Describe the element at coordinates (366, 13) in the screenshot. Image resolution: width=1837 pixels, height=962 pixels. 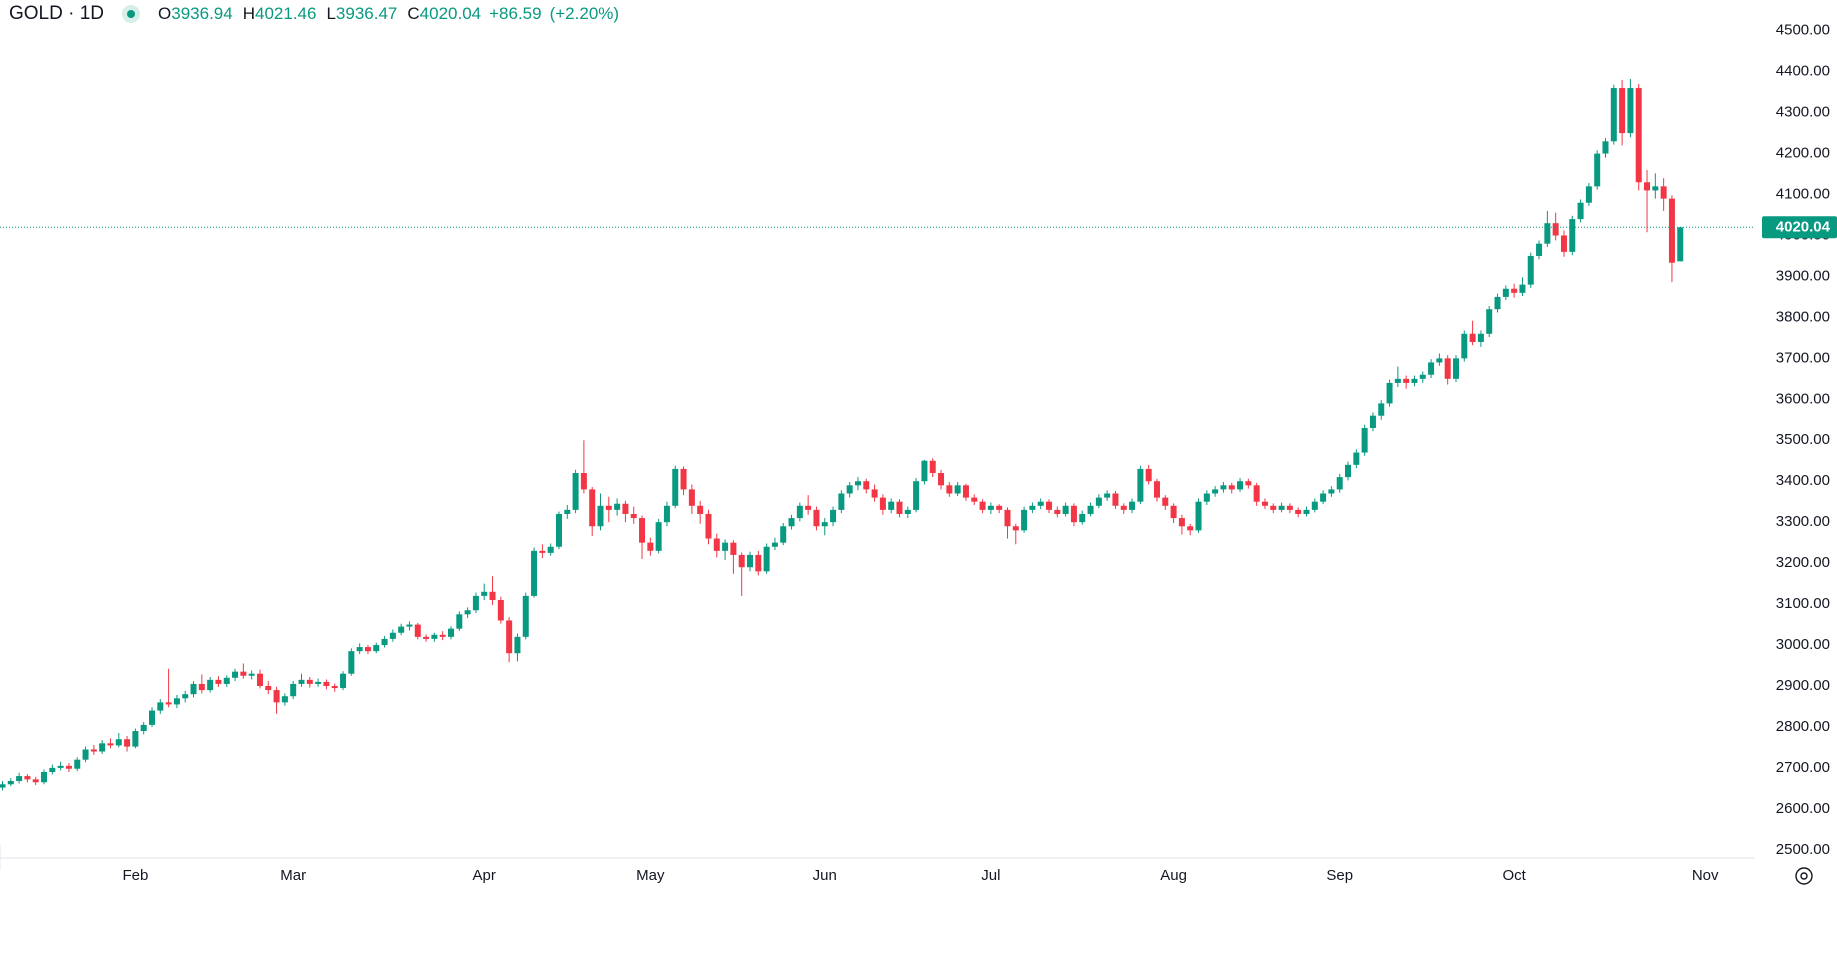
I see `low-value: 3936.47` at that location.